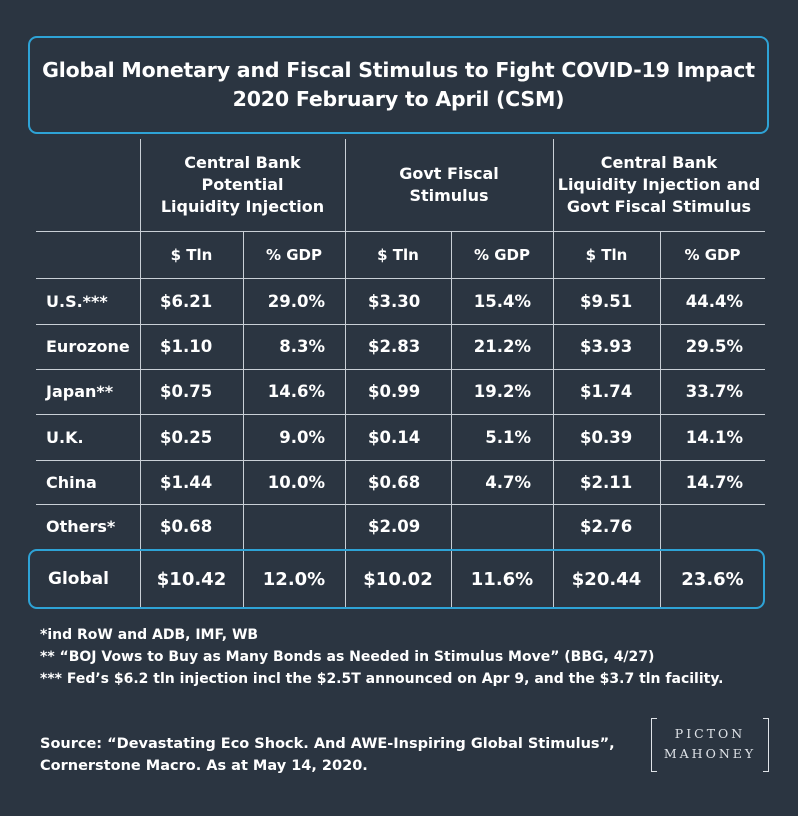 Image resolution: width=798 pixels, height=816 pixels. I want to click on table-cell: 29.5%, so click(714, 346).